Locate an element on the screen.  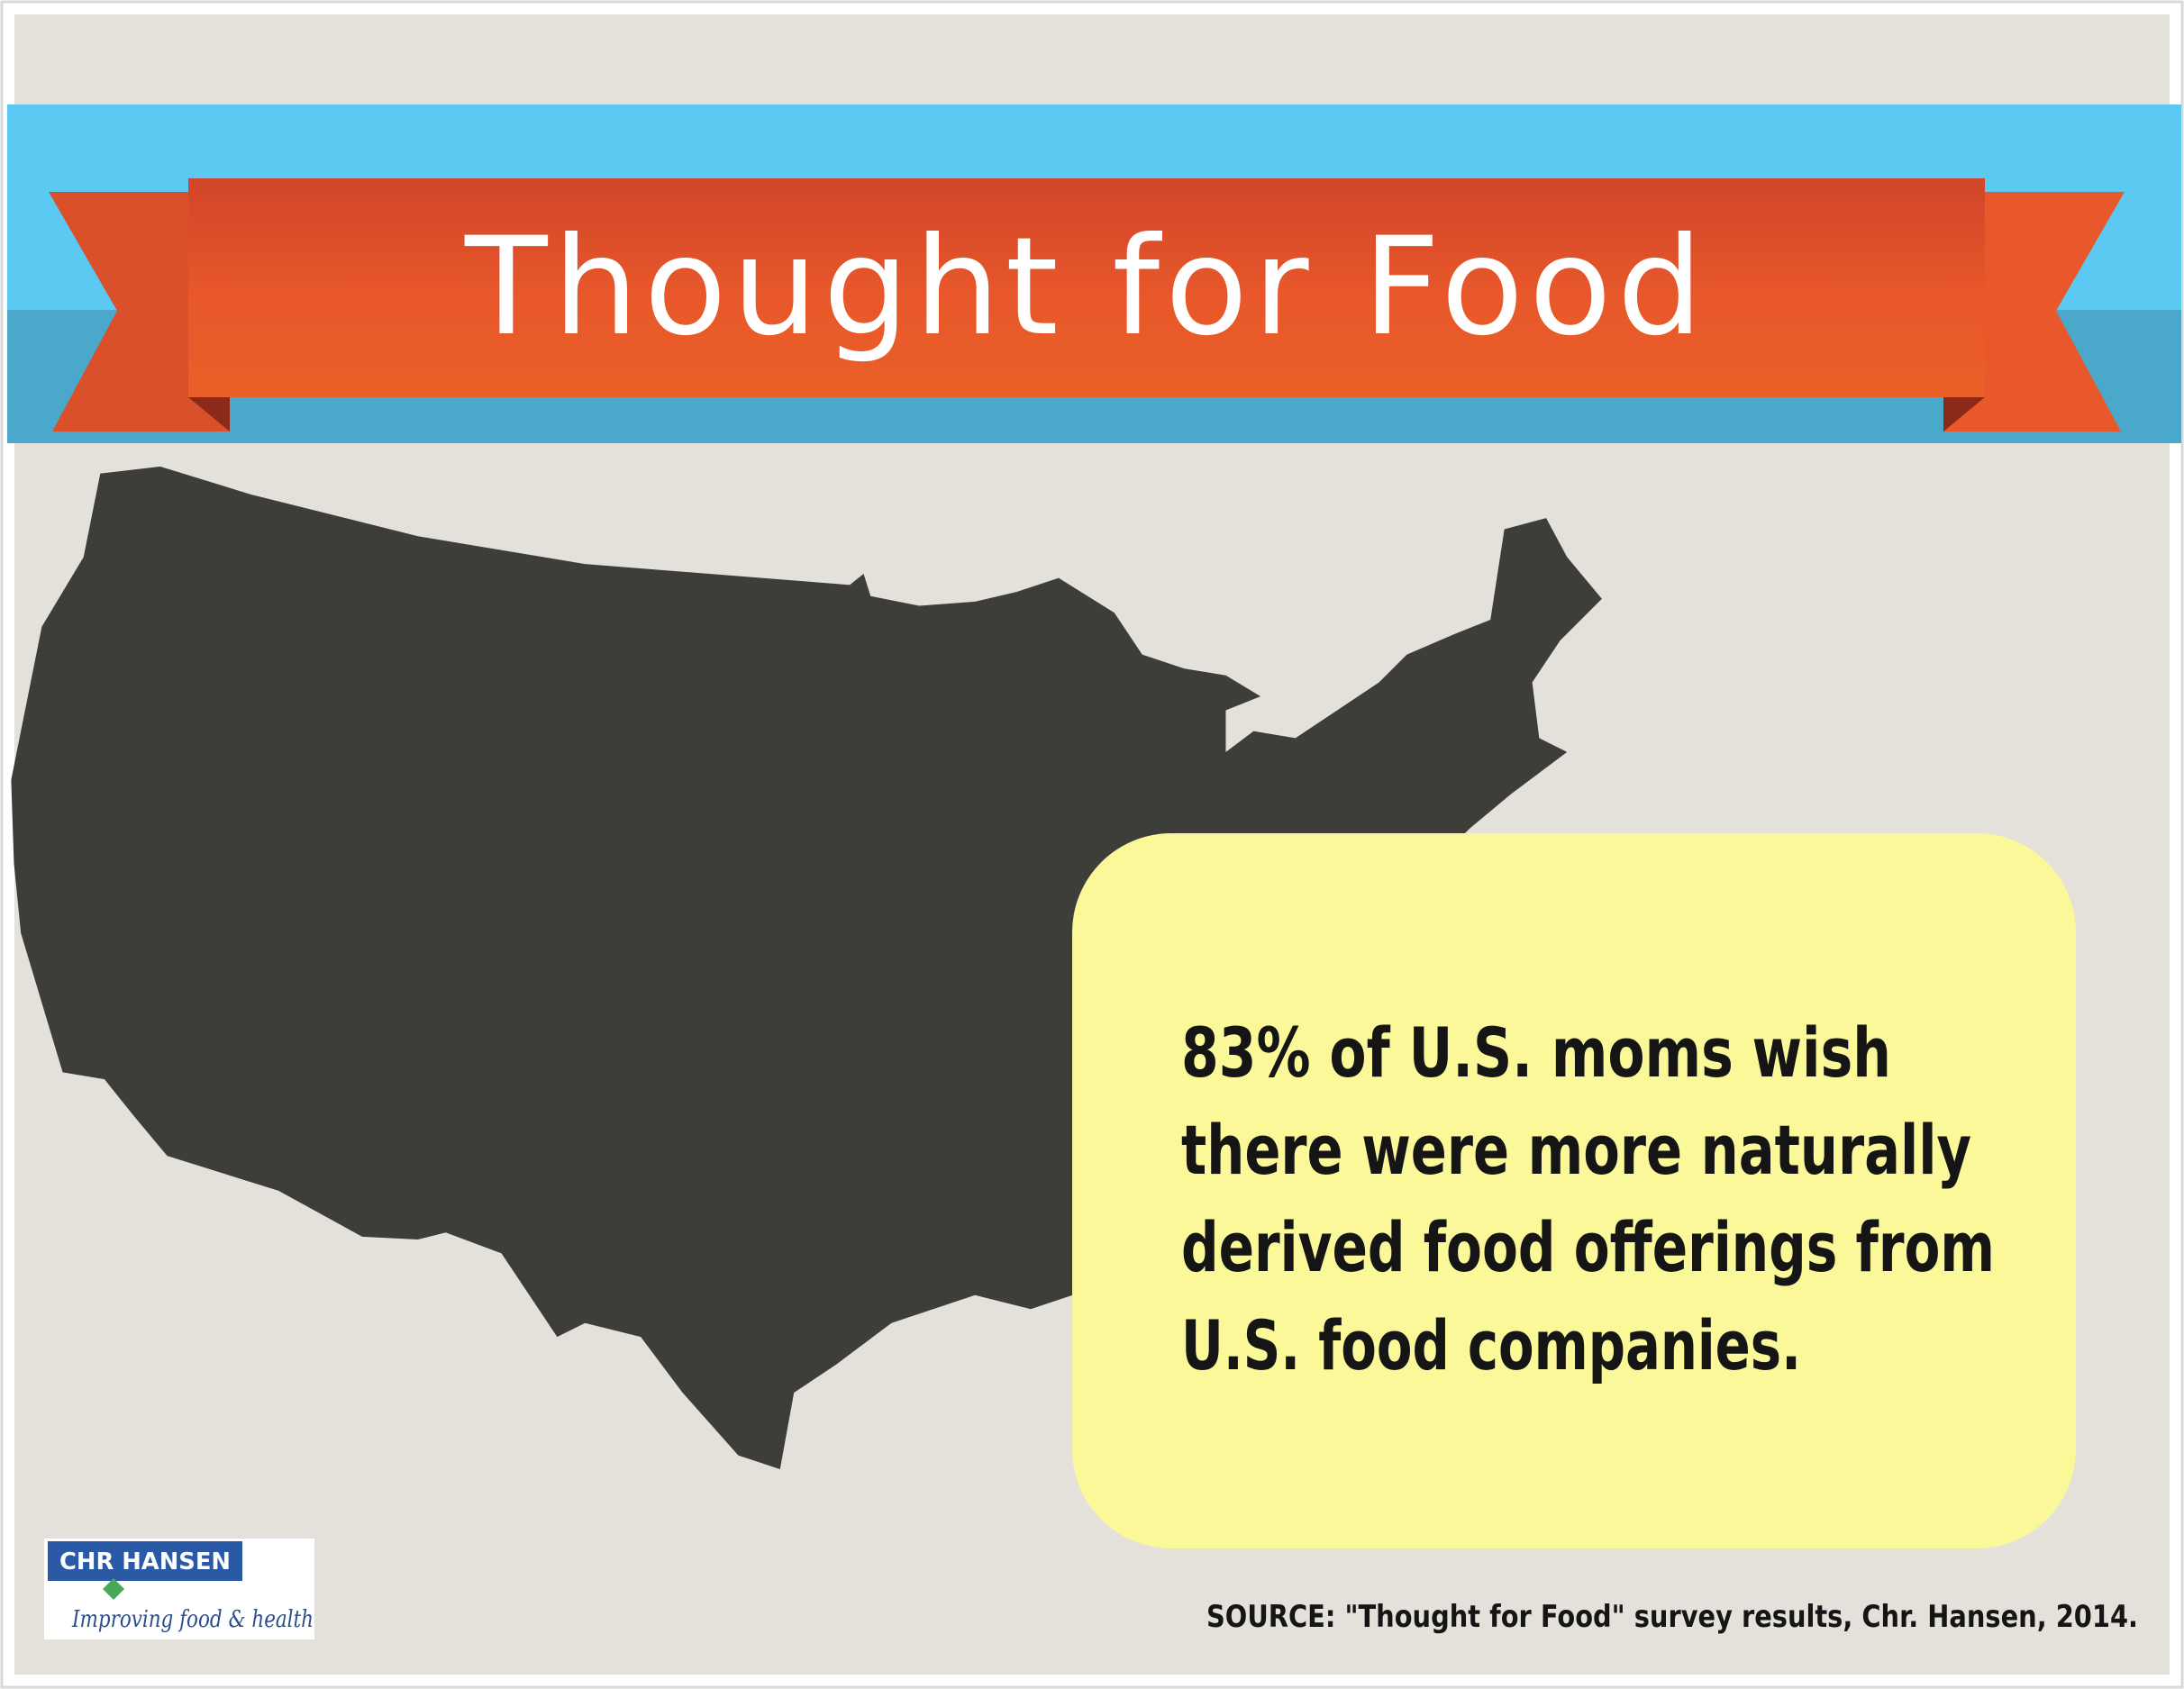
title: Thought for Food is located at coordinates (1086, 287).